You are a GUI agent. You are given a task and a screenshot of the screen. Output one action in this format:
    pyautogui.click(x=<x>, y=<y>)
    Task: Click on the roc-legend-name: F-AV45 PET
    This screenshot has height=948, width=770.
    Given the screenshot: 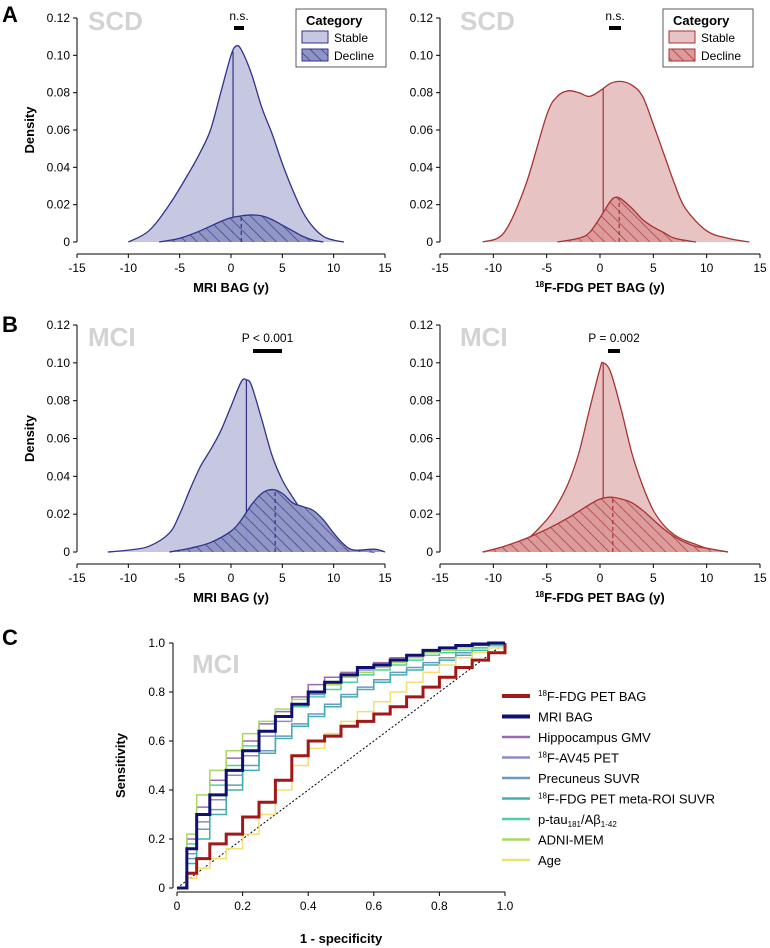 What is the action you would take?
    pyautogui.click(x=583, y=758)
    